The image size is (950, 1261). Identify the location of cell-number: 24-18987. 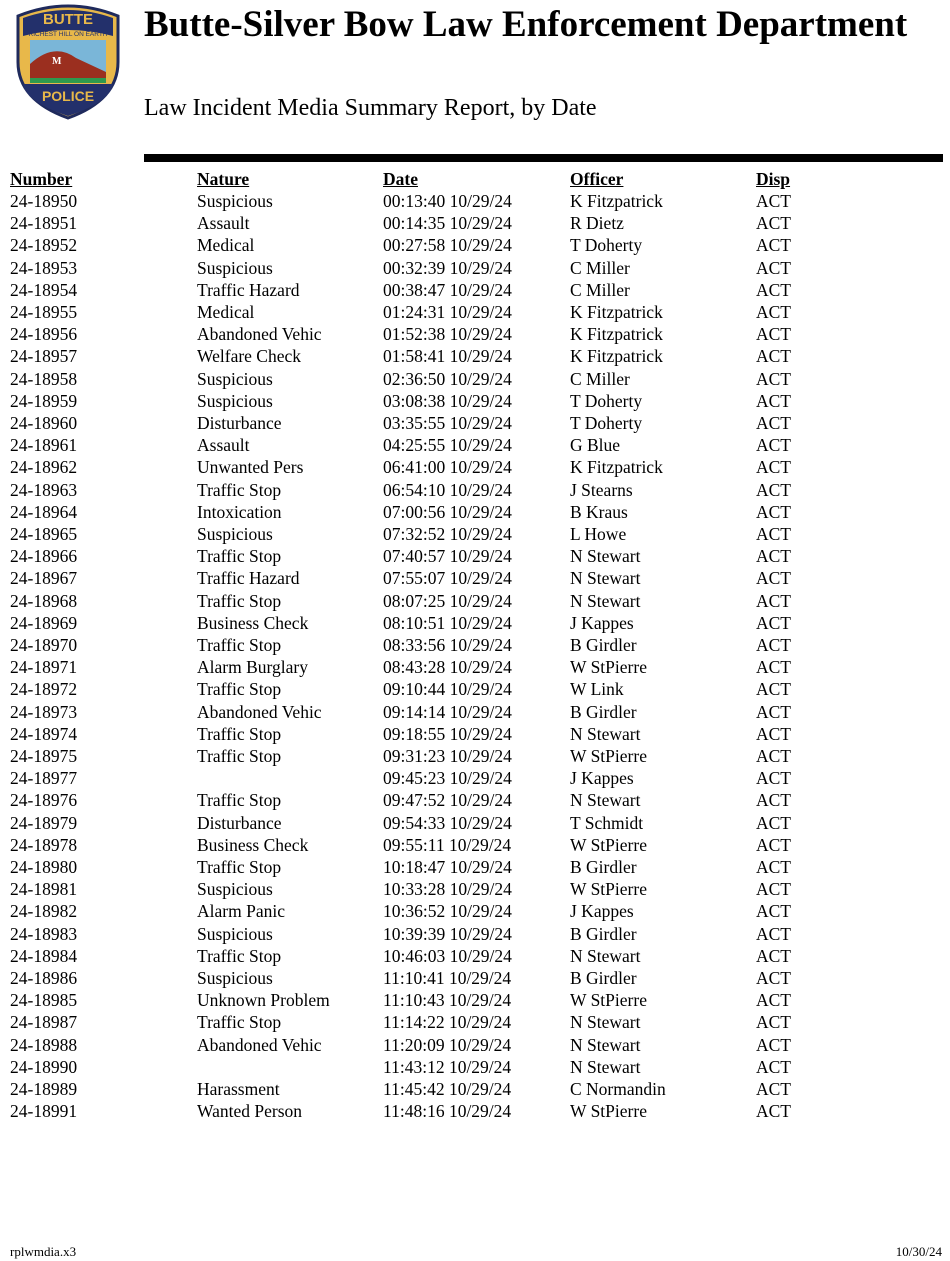
(44, 1022).